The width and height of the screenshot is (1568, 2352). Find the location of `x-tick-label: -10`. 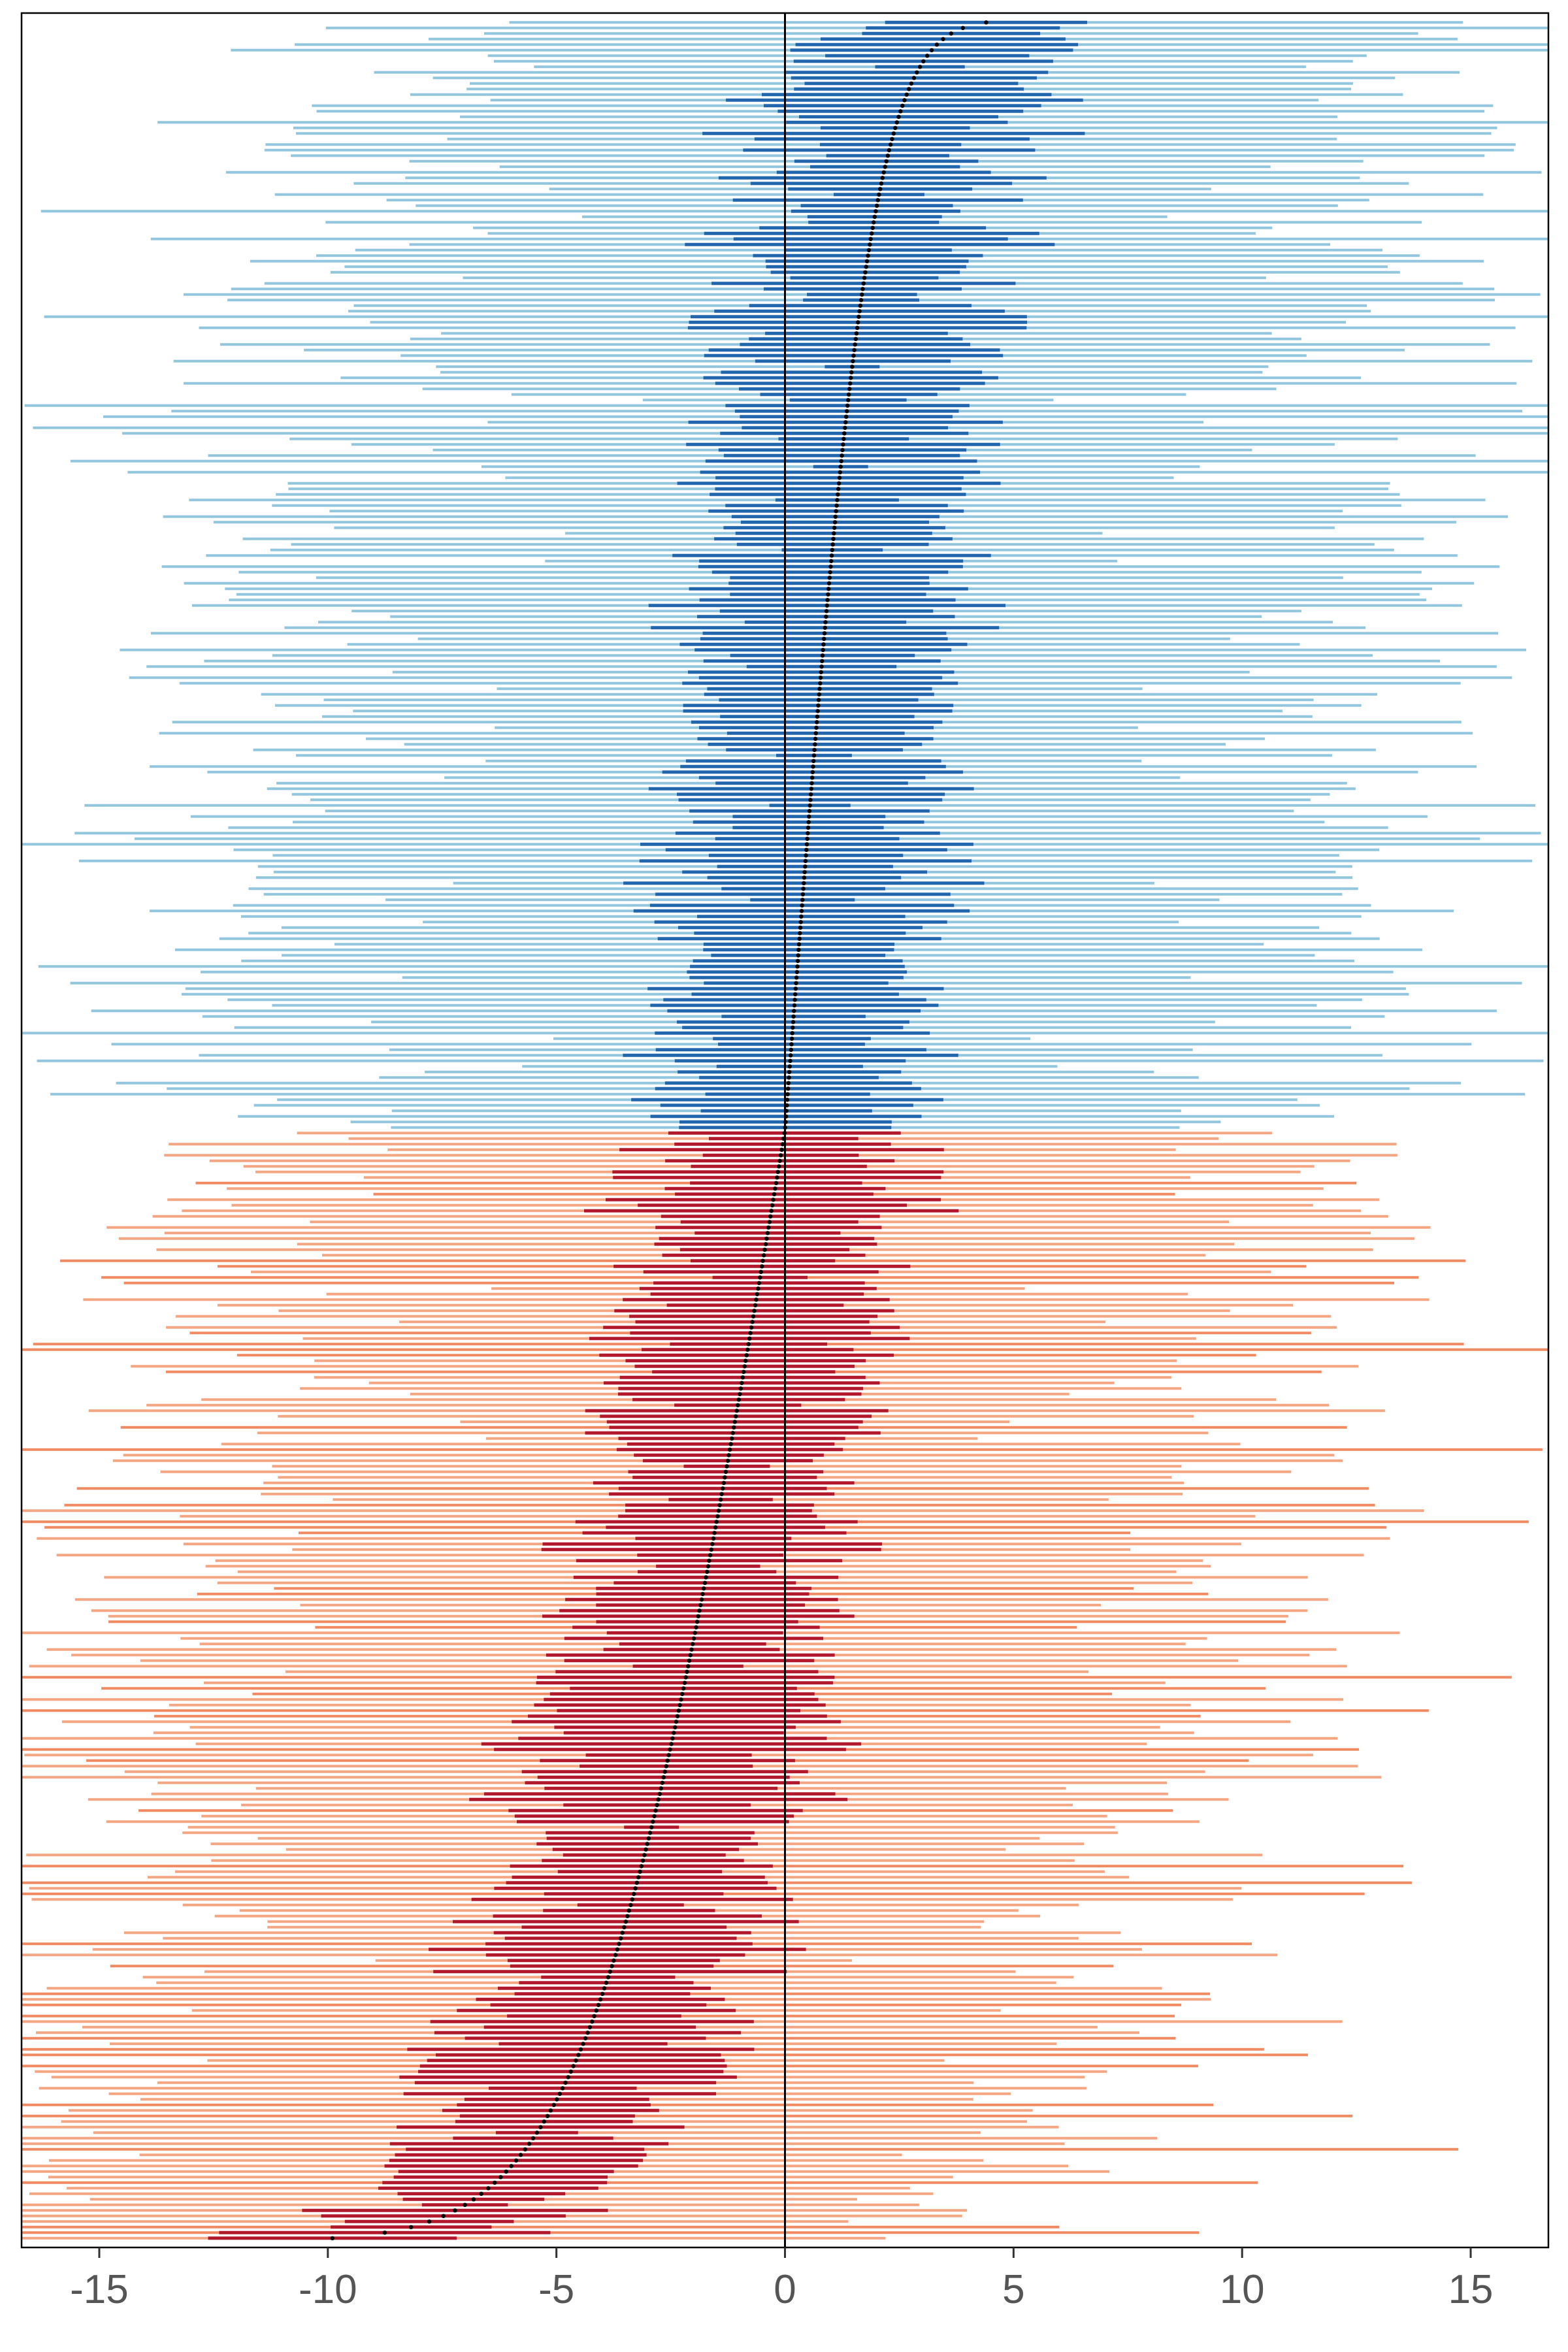

x-tick-label: -10 is located at coordinates (328, 2289).